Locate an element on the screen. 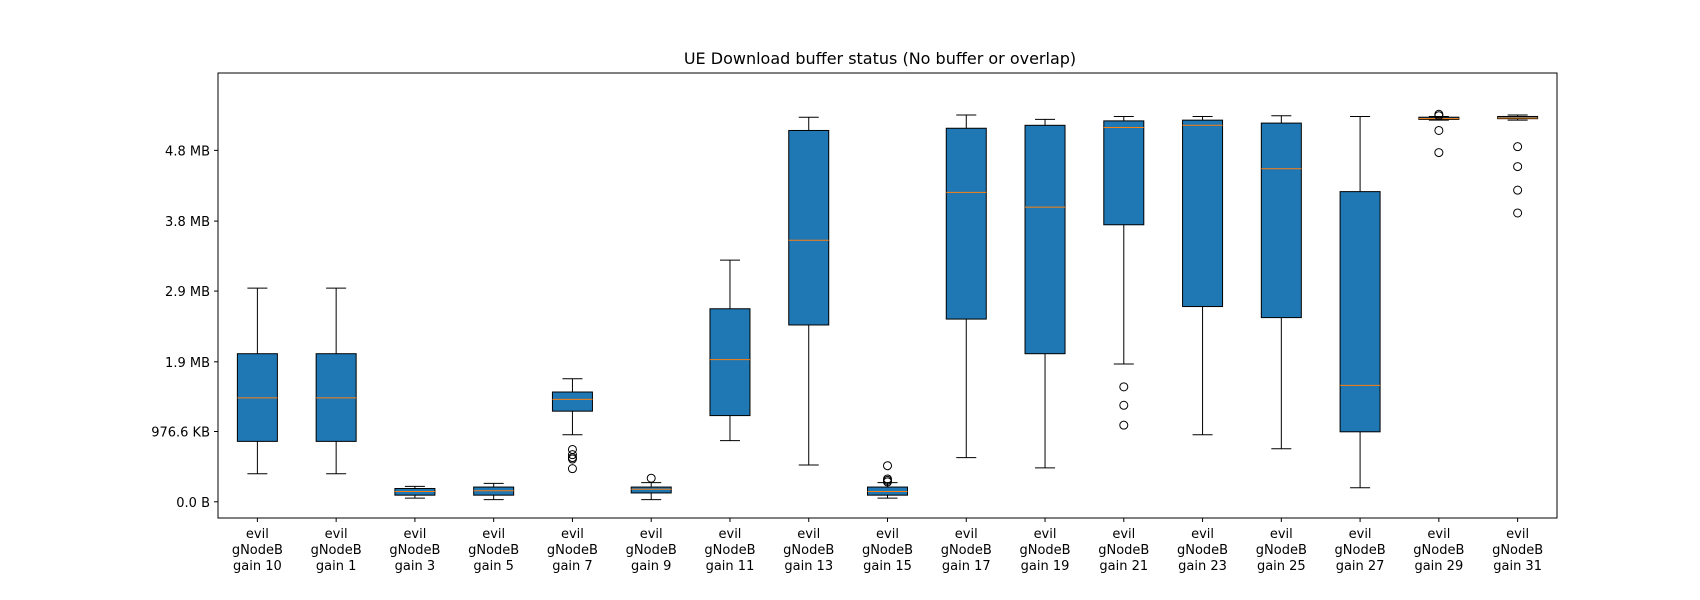 The width and height of the screenshot is (1700, 600). x-tick-label-line: gain 11 is located at coordinates (730, 566).